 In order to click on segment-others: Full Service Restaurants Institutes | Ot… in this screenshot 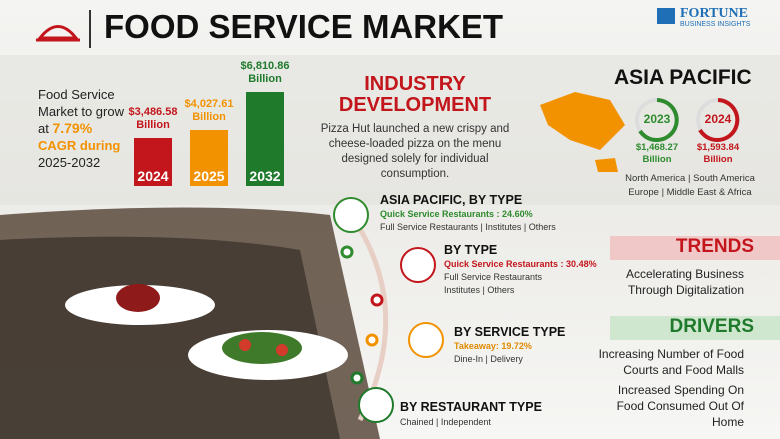, I will do `click(493, 283)`.